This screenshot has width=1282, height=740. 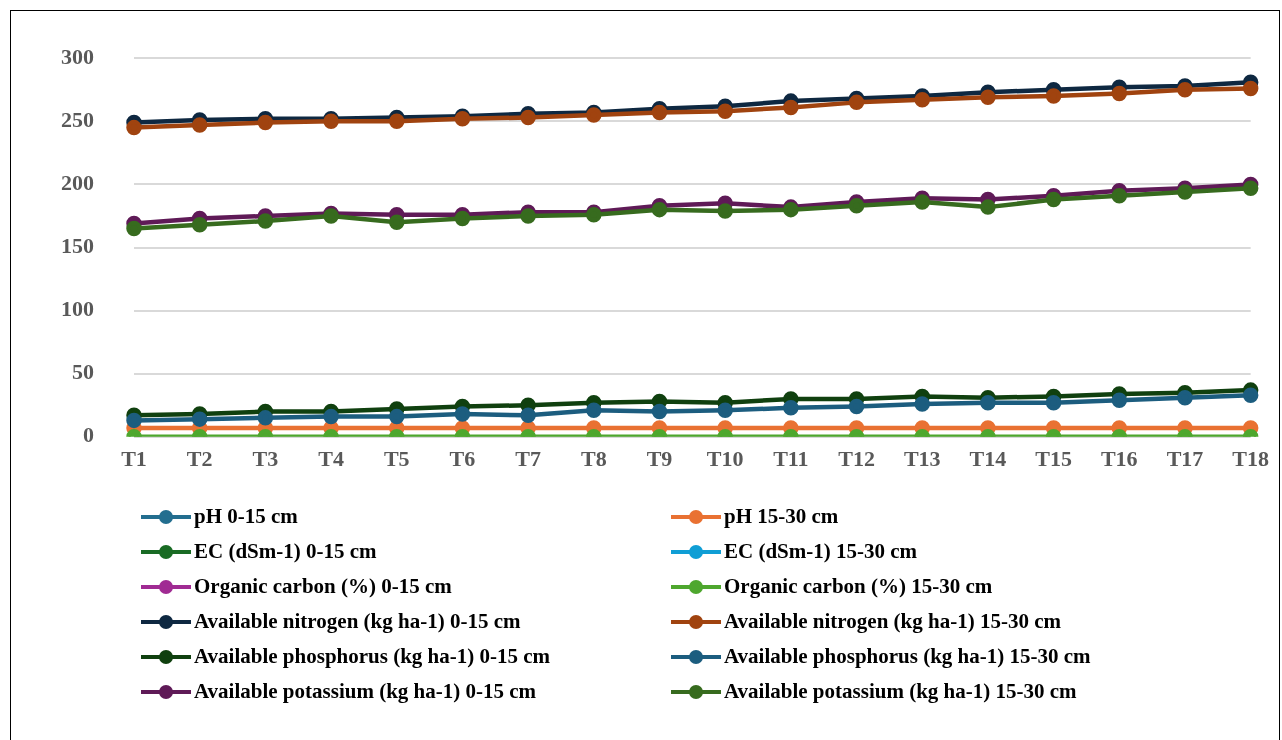 What do you see at coordinates (134, 458) in the screenshot?
I see `x-tick-label: T1` at bounding box center [134, 458].